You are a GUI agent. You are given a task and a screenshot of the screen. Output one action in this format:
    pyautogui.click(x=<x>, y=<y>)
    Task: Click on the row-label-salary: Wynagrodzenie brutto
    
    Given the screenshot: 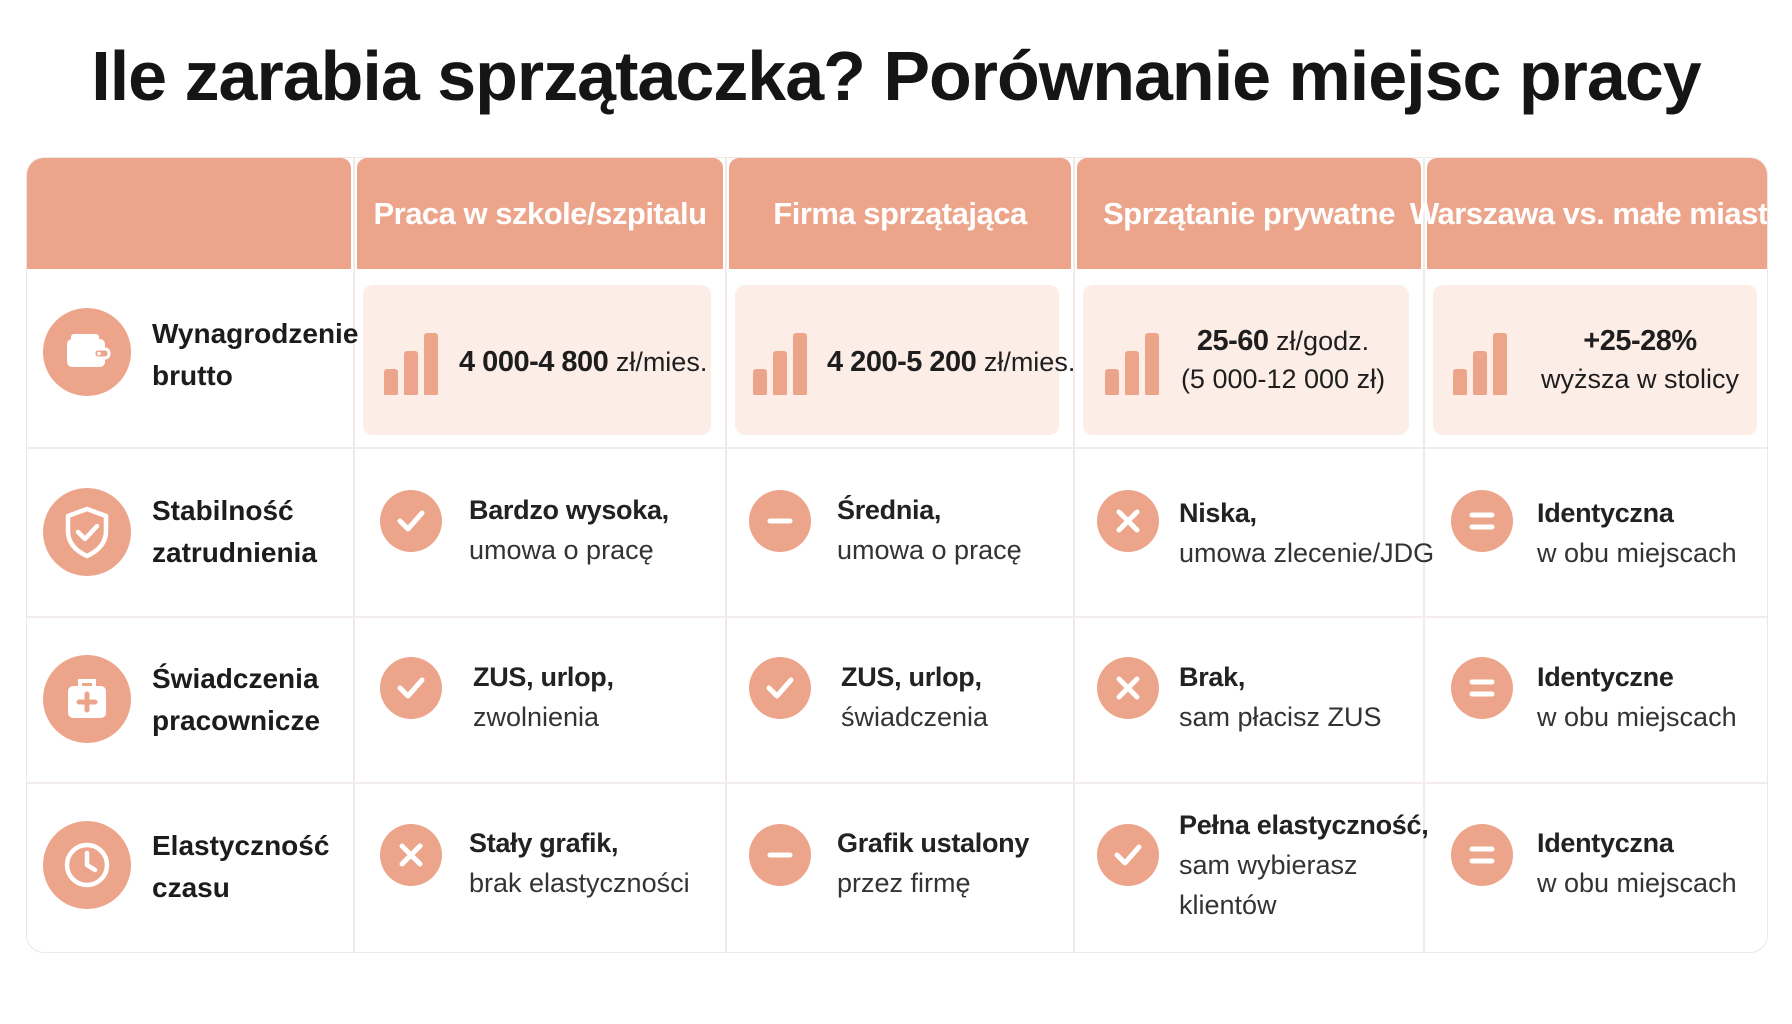 What is the action you would take?
    pyautogui.click(x=255, y=354)
    